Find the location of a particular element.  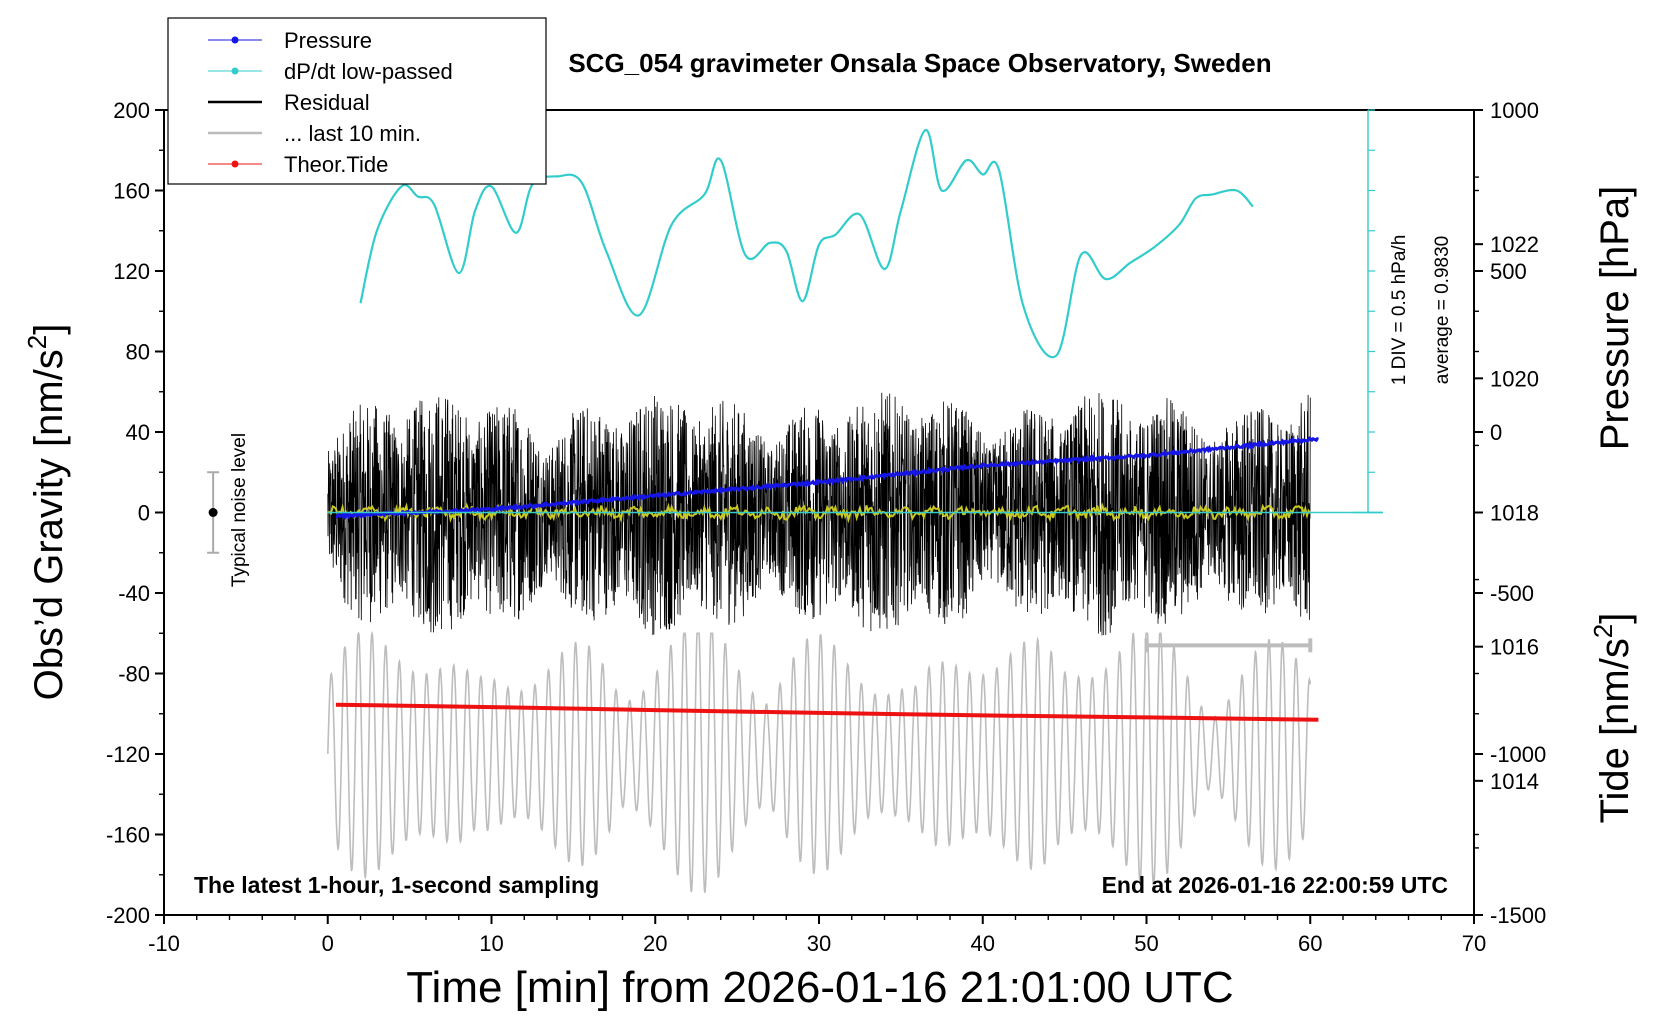

y-axis-gravity: 200 160 120 80 40 0 -40 -80 -120 -160 -200 is located at coordinates (135, 513).